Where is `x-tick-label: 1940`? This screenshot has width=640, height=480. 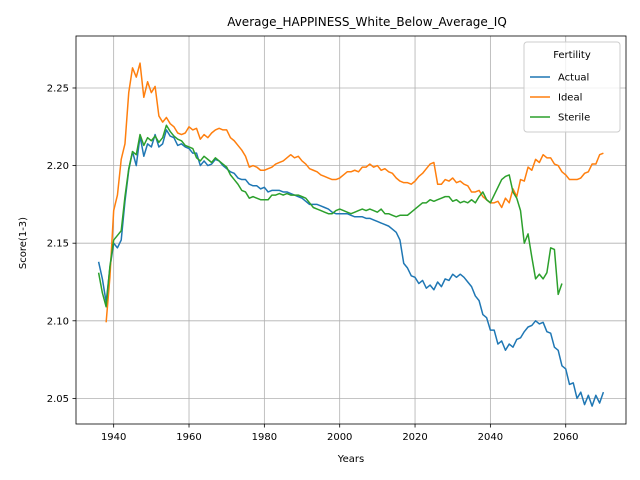 x-tick-label: 1940 is located at coordinates (113, 437).